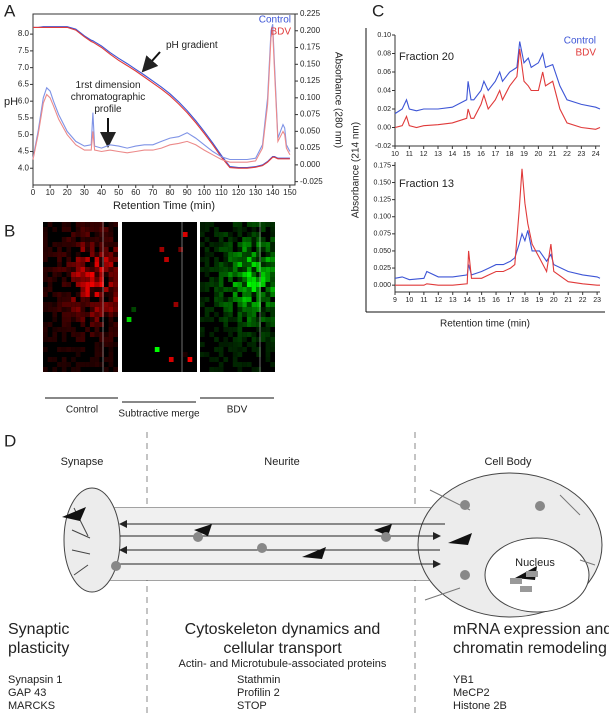 Image resolution: width=609 pixels, height=717 pixels. What do you see at coordinates (310, 80) in the screenshot?
I see `y2-tick-label: 0.125` at bounding box center [310, 80].